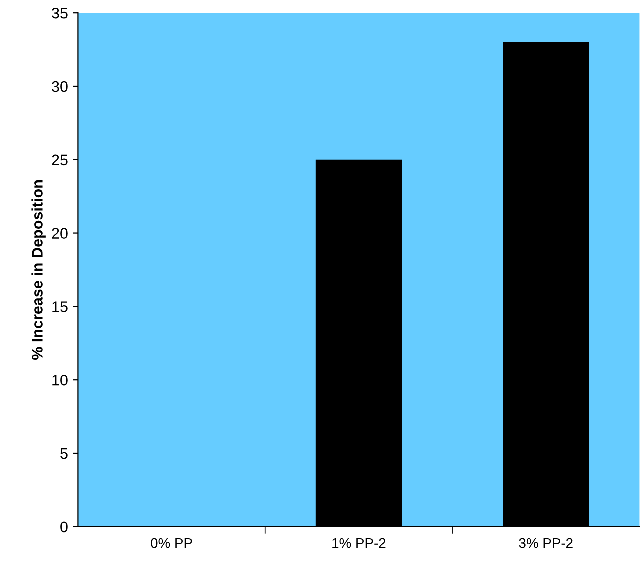 This screenshot has width=641, height=569. Describe the element at coordinates (171, 543) in the screenshot. I see `x-tick-label: 0% PP` at that location.